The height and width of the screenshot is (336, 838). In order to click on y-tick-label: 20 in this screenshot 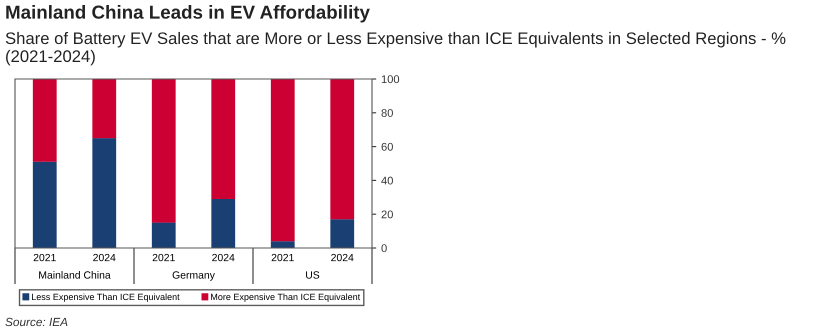, I will do `click(387, 214)`.